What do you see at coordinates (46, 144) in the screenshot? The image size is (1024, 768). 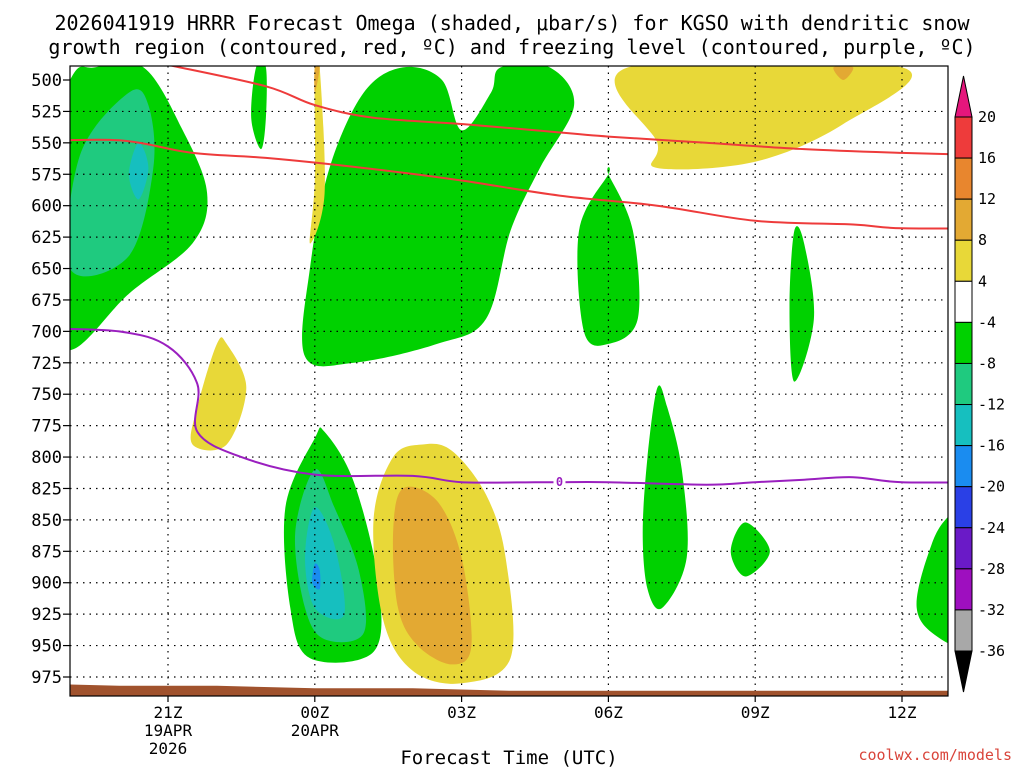 I see `y-tick-label-550: 550` at bounding box center [46, 144].